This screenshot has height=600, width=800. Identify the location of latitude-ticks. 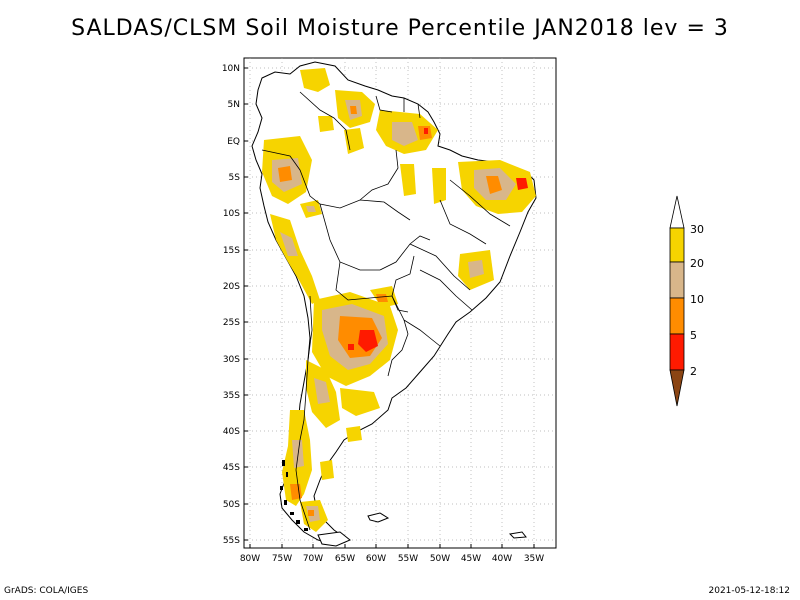
(246, 304).